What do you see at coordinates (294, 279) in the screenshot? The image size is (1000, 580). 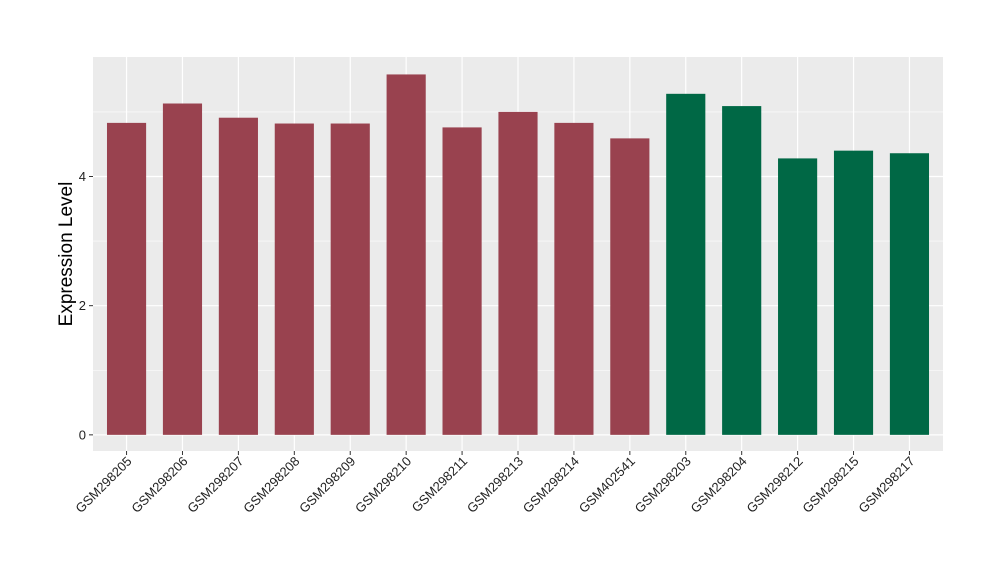 I see `bar-GSM298208` at bounding box center [294, 279].